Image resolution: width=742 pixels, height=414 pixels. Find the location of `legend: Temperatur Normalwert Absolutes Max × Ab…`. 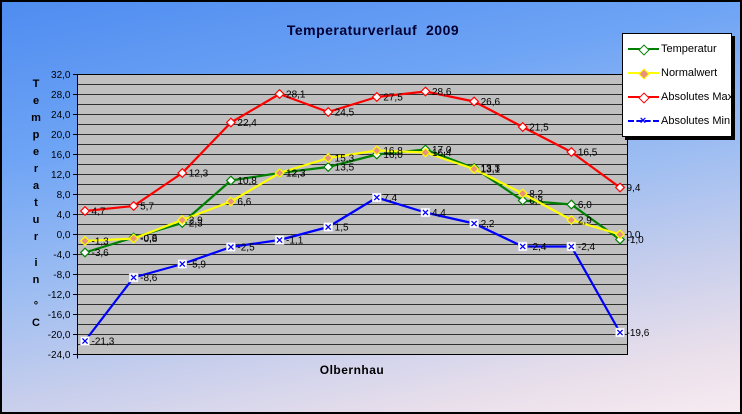

legend: Temperatur Normalwert Absolutes Max × Ab… is located at coordinates (677, 85).